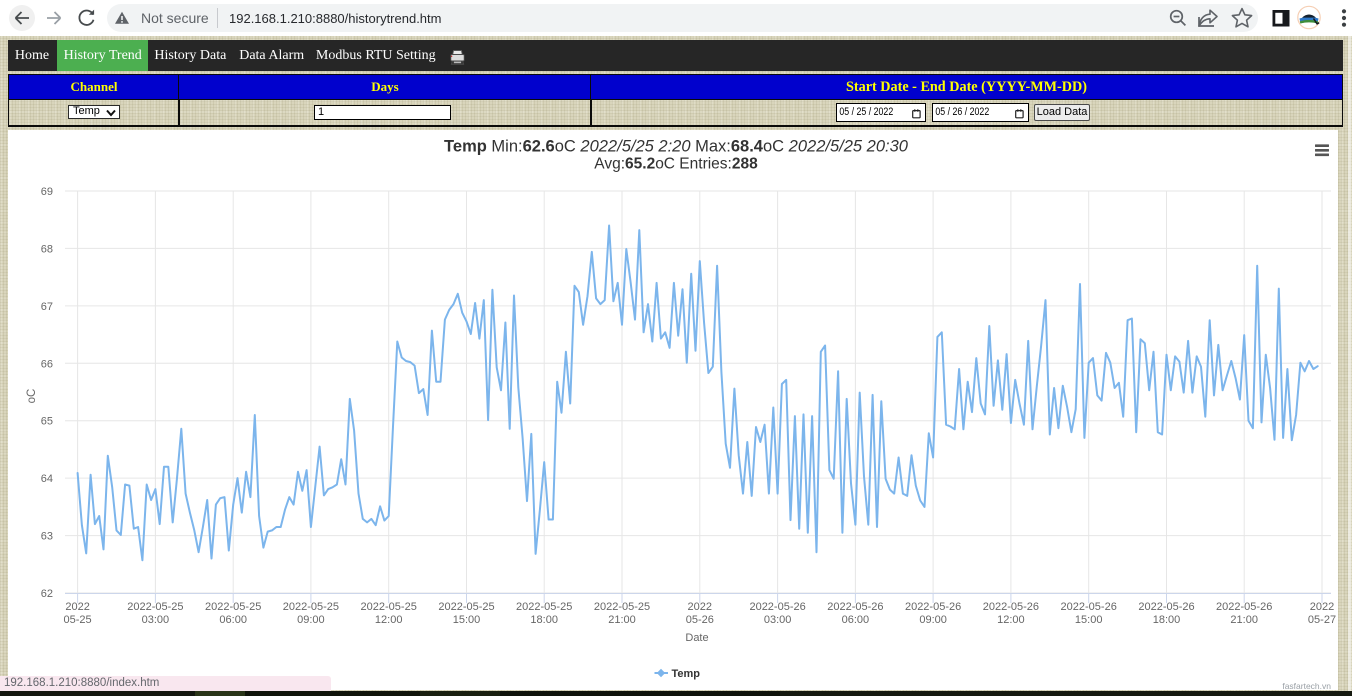 This screenshot has width=1352, height=696. I want to click on svg-text: 69, so click(47, 192).